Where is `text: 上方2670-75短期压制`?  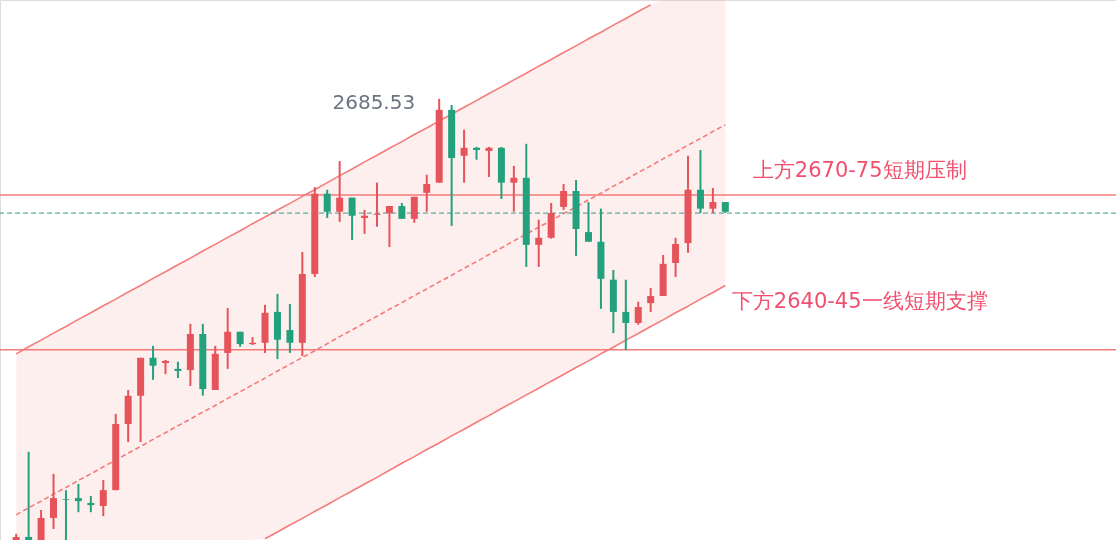 text: 上方2670-75短期压制 is located at coordinates (859, 170).